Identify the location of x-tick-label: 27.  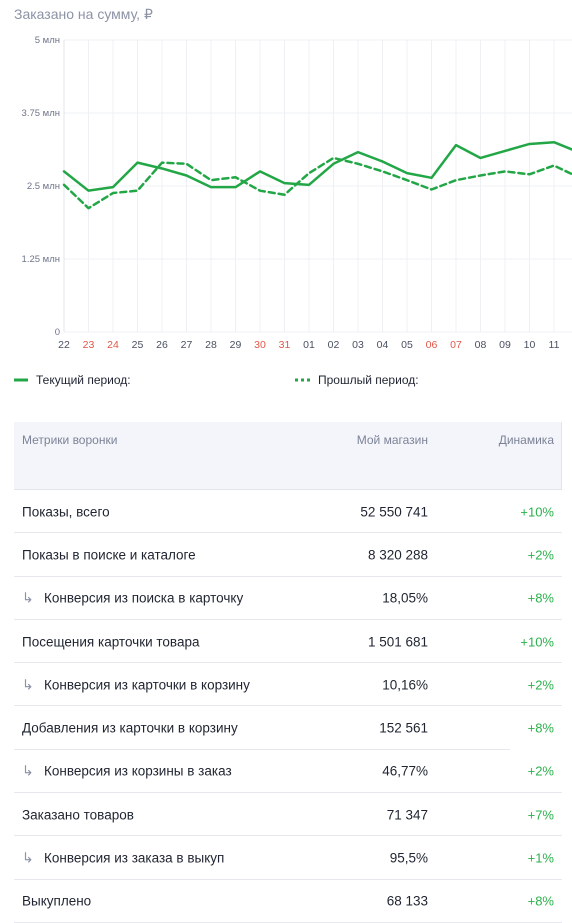
(187, 345).